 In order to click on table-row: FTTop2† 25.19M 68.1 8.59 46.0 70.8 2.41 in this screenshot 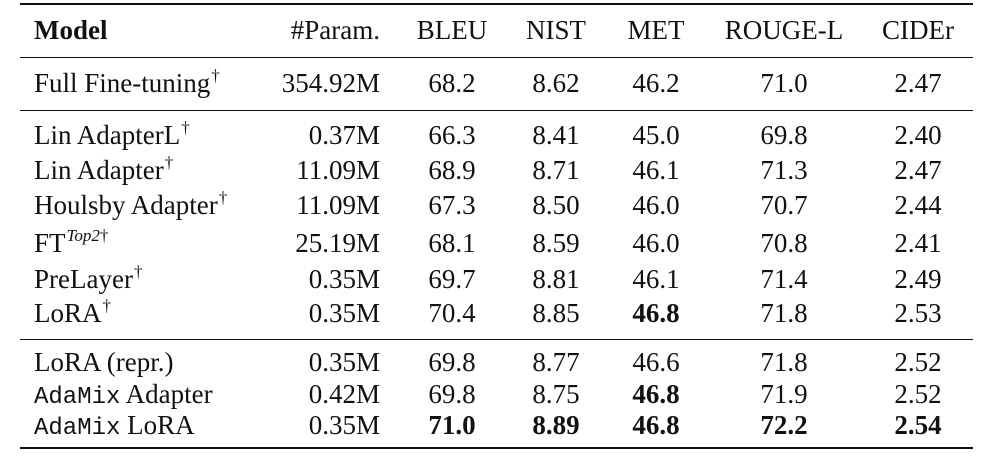, I will do `click(496, 242)`.